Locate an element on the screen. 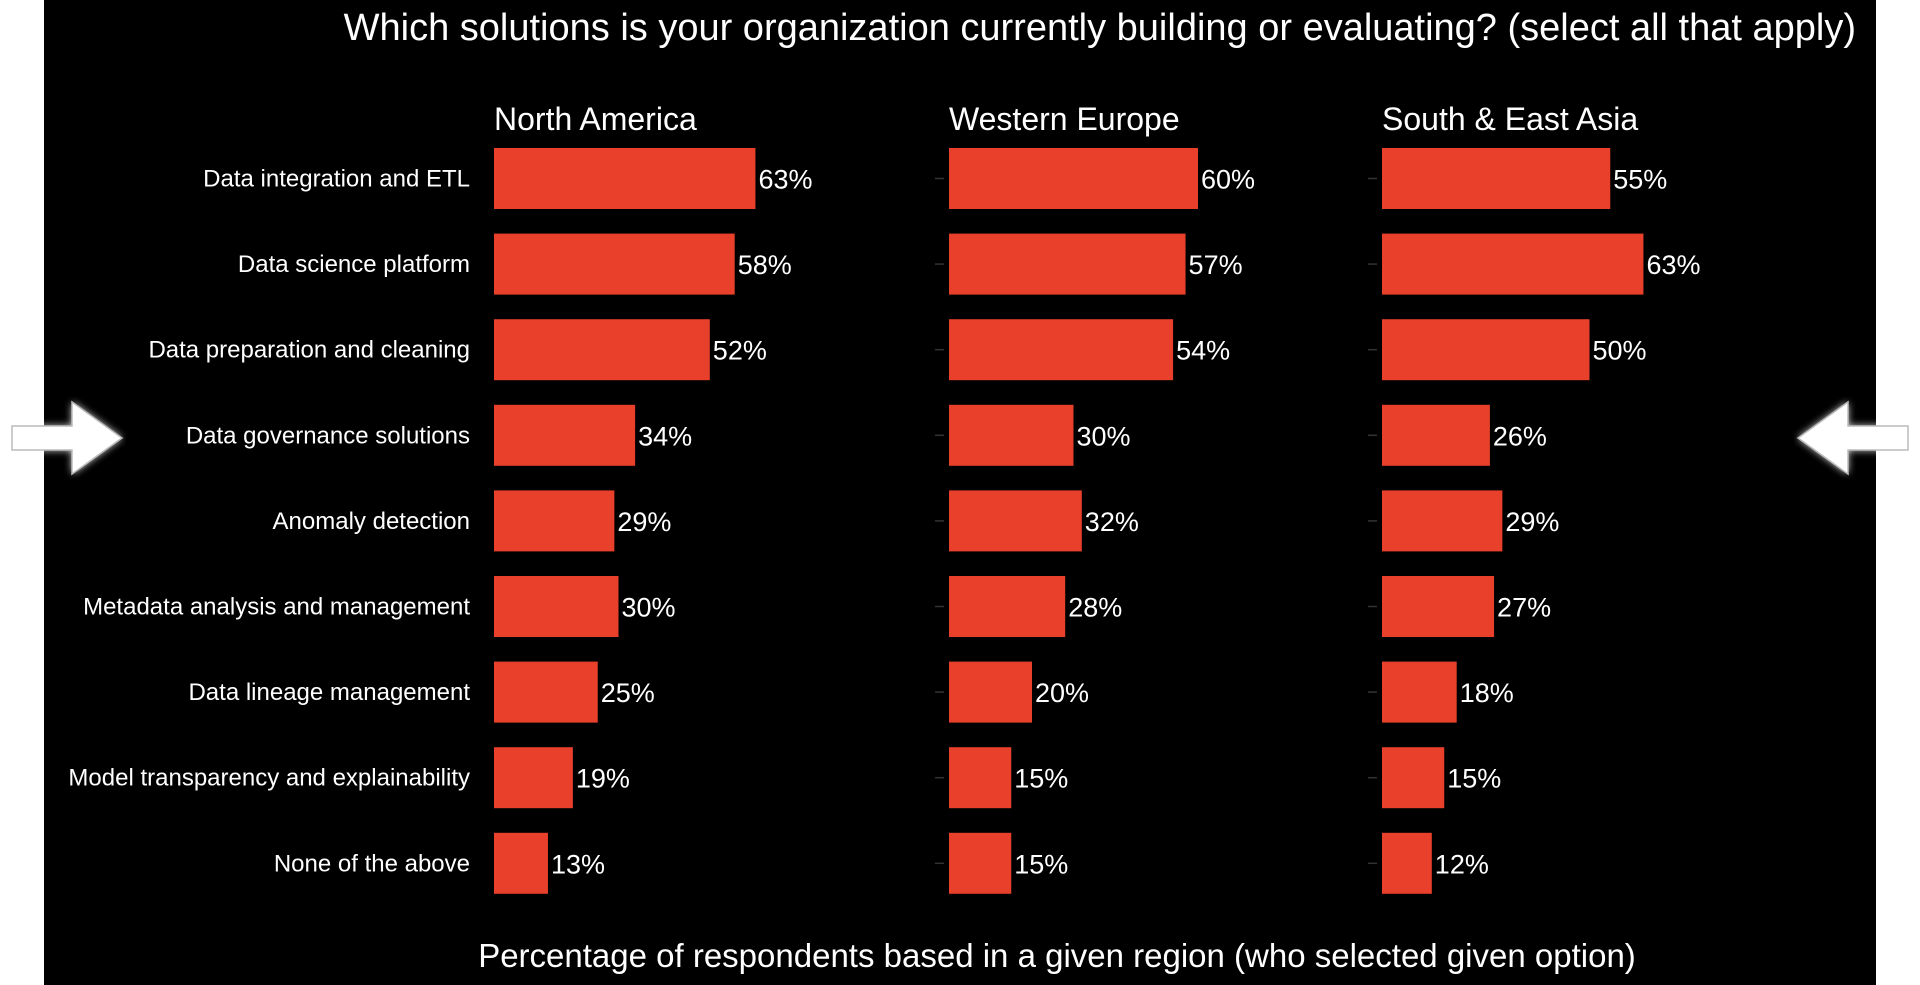 The height and width of the screenshot is (985, 1920). category-label-data-science-platform: Data science platform is located at coordinates (354, 264).